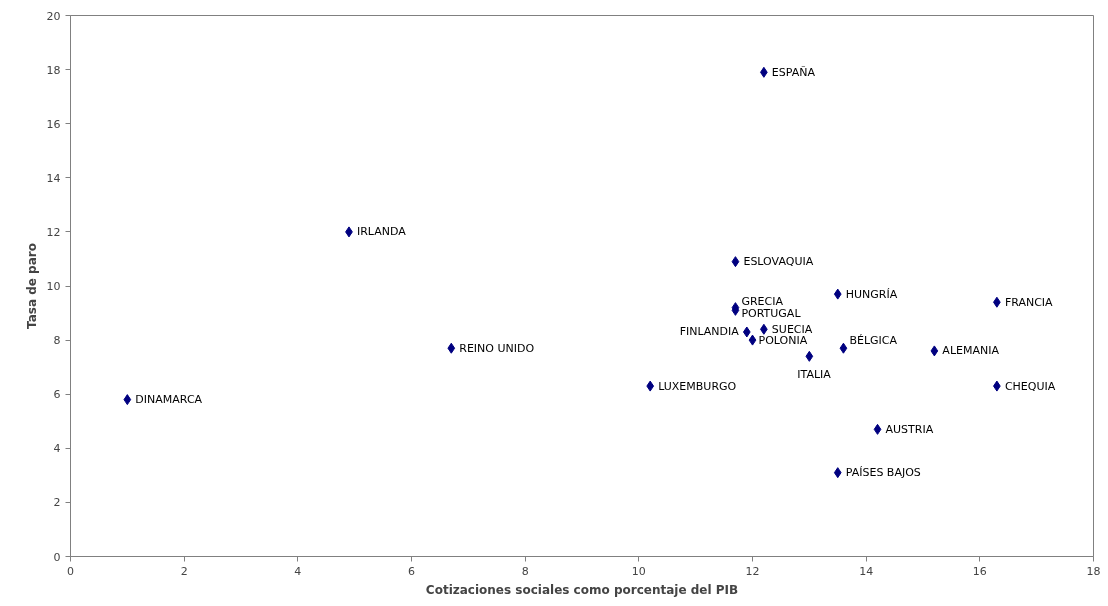 This screenshot has width=1108, height=606. What do you see at coordinates (873, 340) in the screenshot?
I see `annotation: BÉLGICA` at bounding box center [873, 340].